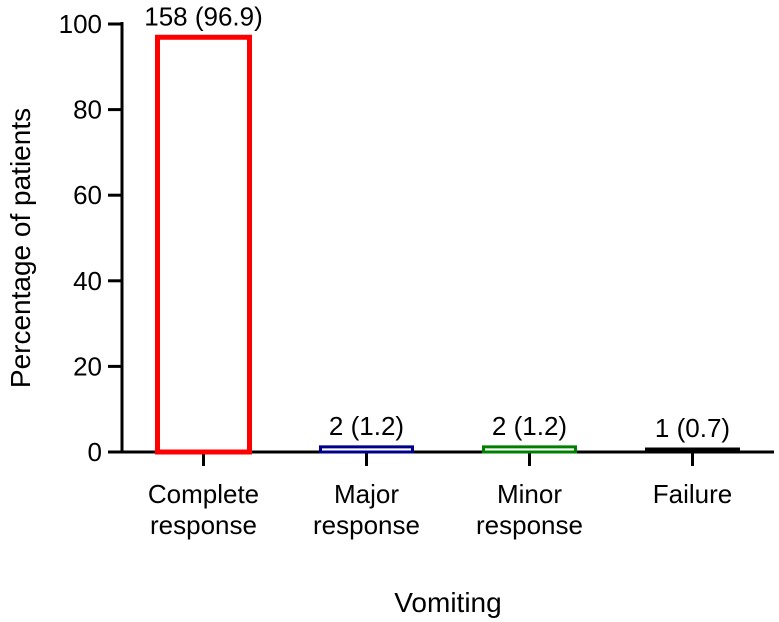  Describe the element at coordinates (87, 281) in the screenshot. I see `y-tick-label: 40` at that location.